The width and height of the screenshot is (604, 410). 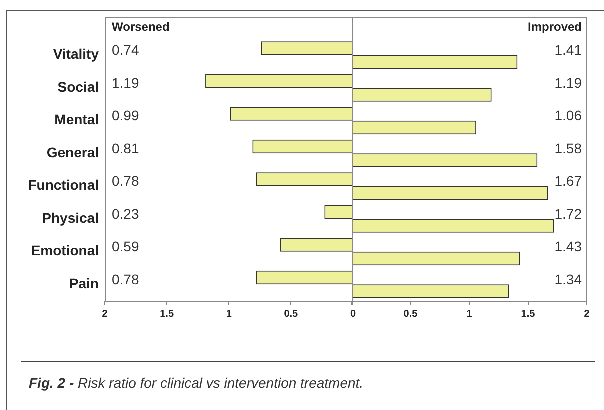 I want to click on annotation: Improved, so click(x=555, y=27).